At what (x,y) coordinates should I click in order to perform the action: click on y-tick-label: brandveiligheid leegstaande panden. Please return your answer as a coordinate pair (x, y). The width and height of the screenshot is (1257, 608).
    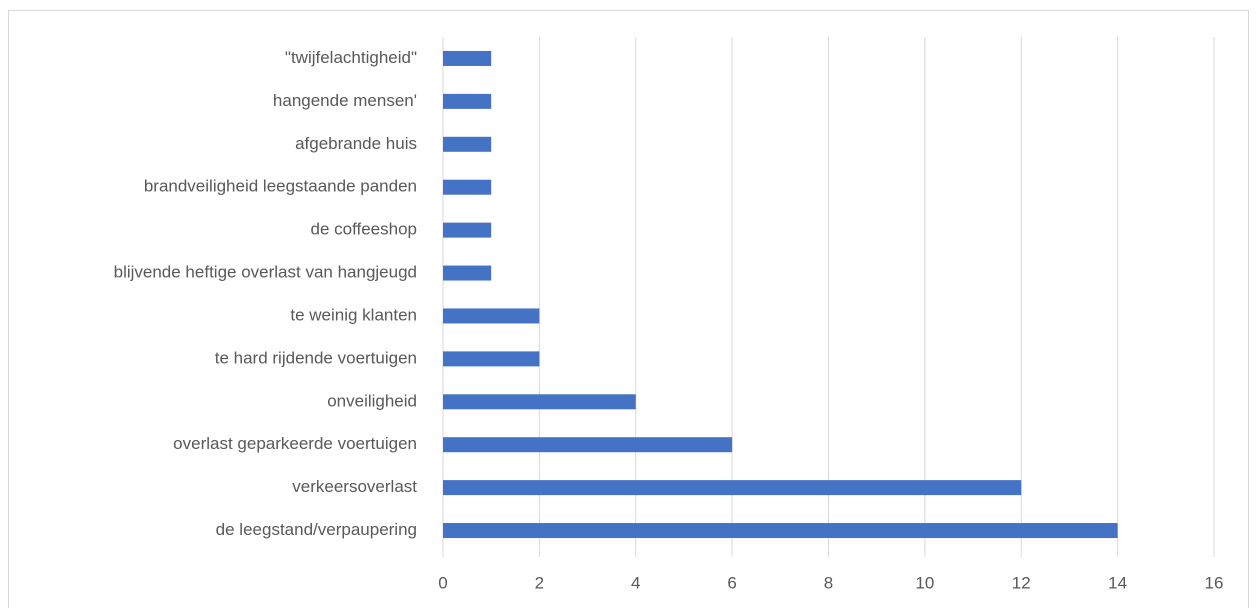
    Looking at the image, I should click on (280, 186).